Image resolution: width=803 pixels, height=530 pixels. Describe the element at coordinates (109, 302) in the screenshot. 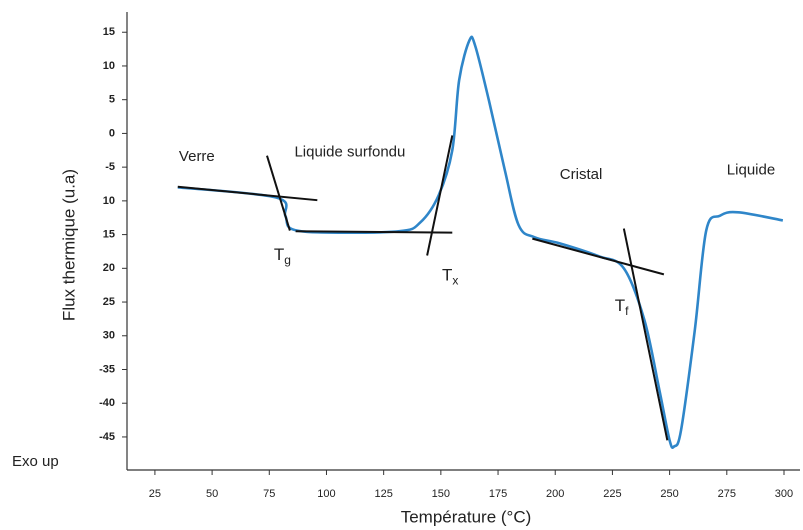

I see `y-tick-label: 25` at that location.